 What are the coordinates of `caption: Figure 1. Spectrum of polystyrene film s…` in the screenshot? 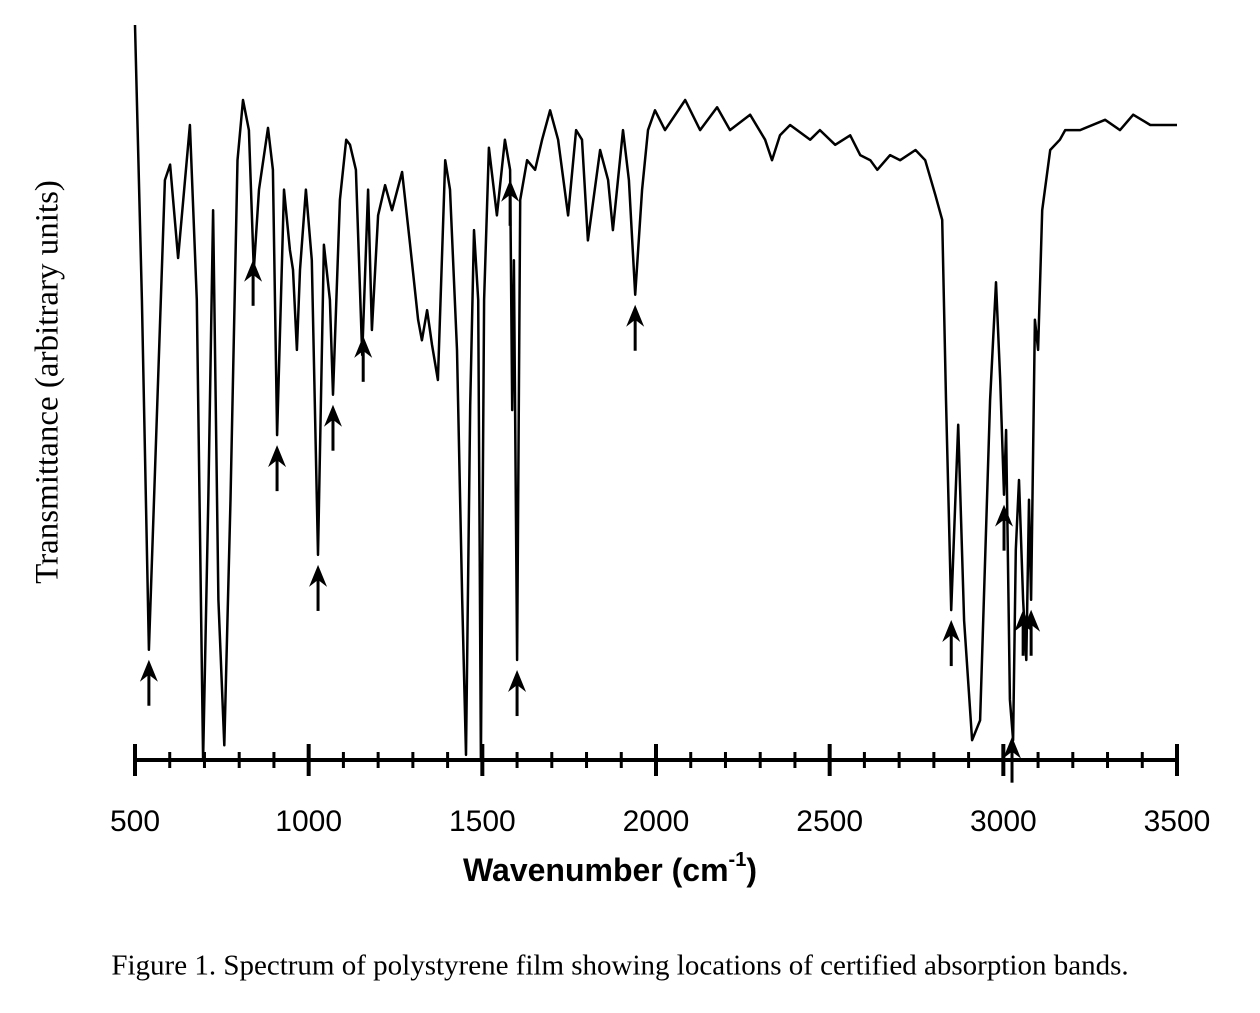 It's located at (619, 966).